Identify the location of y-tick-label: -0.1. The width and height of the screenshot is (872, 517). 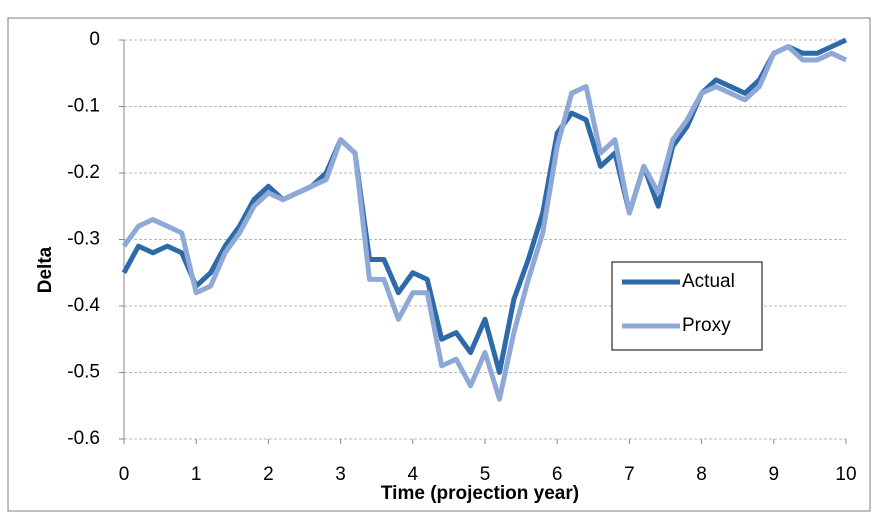
(83, 106).